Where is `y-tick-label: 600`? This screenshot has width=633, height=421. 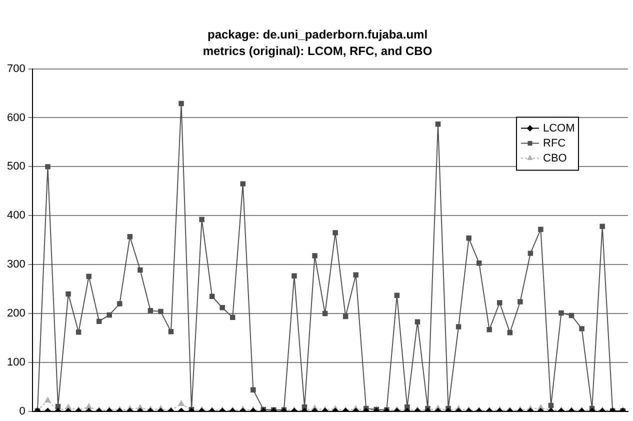 y-tick-label: 600 is located at coordinates (16, 118).